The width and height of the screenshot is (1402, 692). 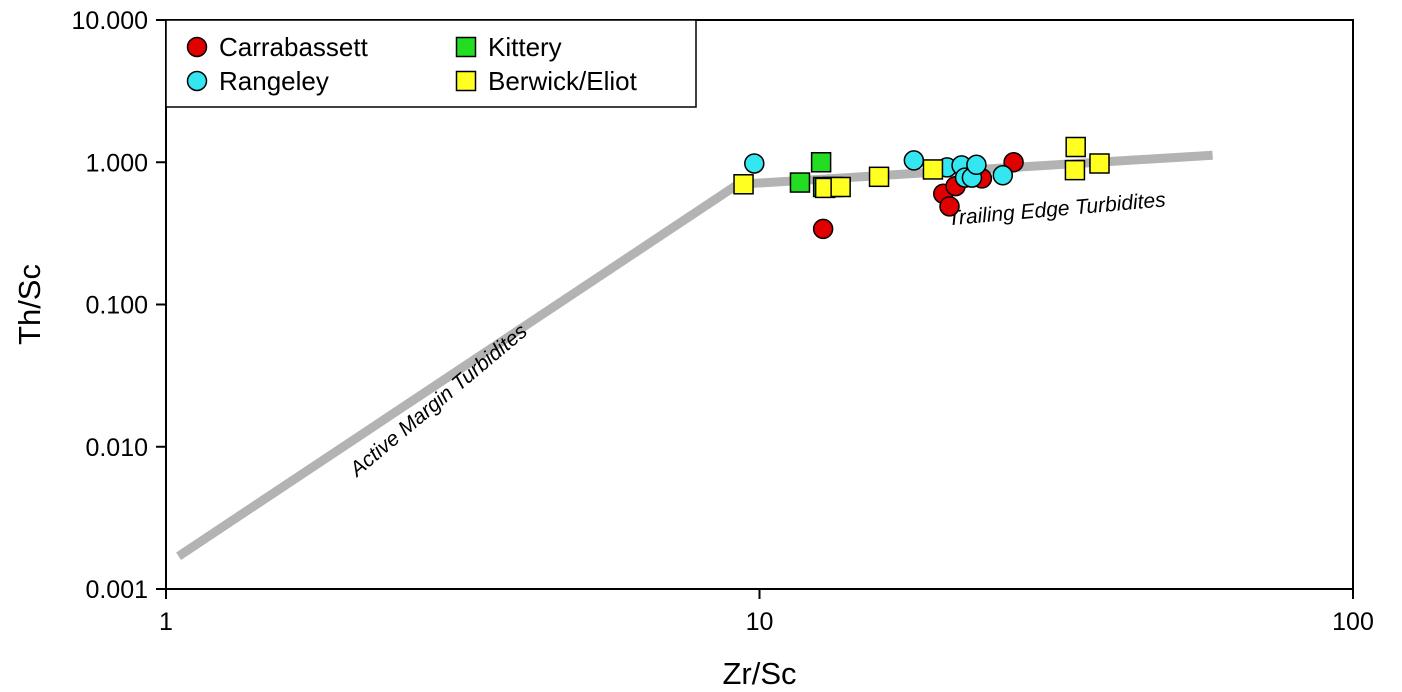 What do you see at coordinates (116, 590) in the screenshot?
I see `y-tick-label: 0.001` at bounding box center [116, 590].